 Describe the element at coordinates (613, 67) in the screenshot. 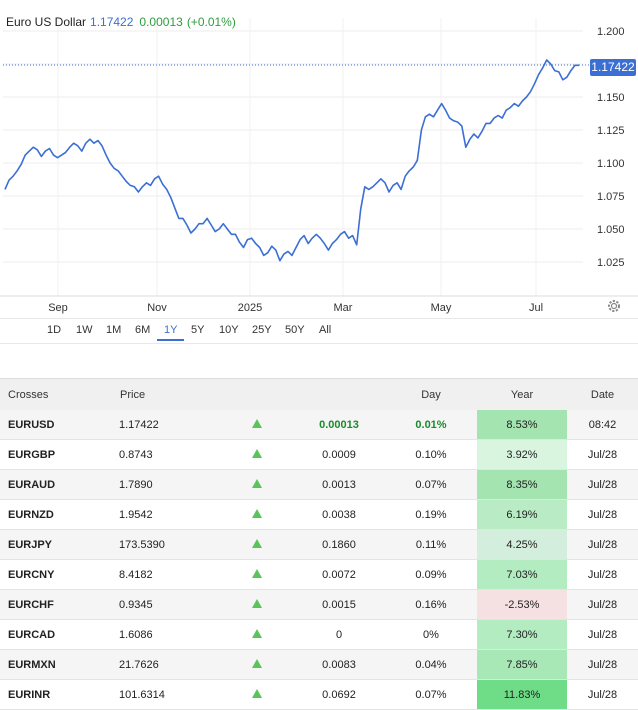

I see `last-price-tag: 1.17422` at that location.